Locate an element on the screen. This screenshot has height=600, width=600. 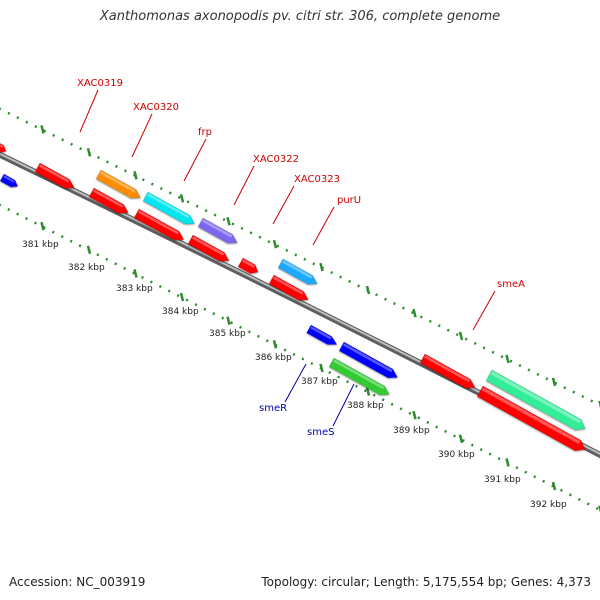
ruler-tick-label: 390 kbp is located at coordinates (456, 455).